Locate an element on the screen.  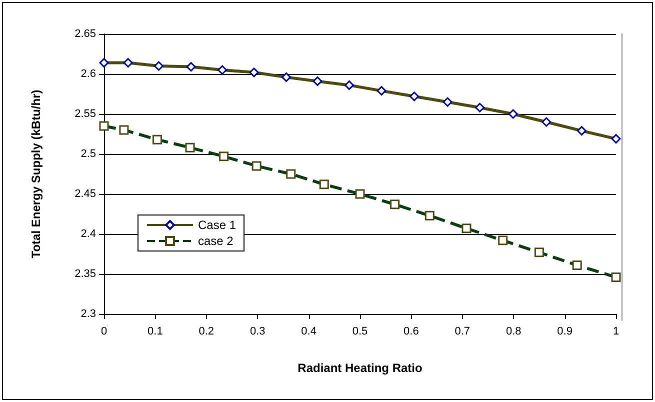
y-tick-label: 2.3 is located at coordinates (88, 314).